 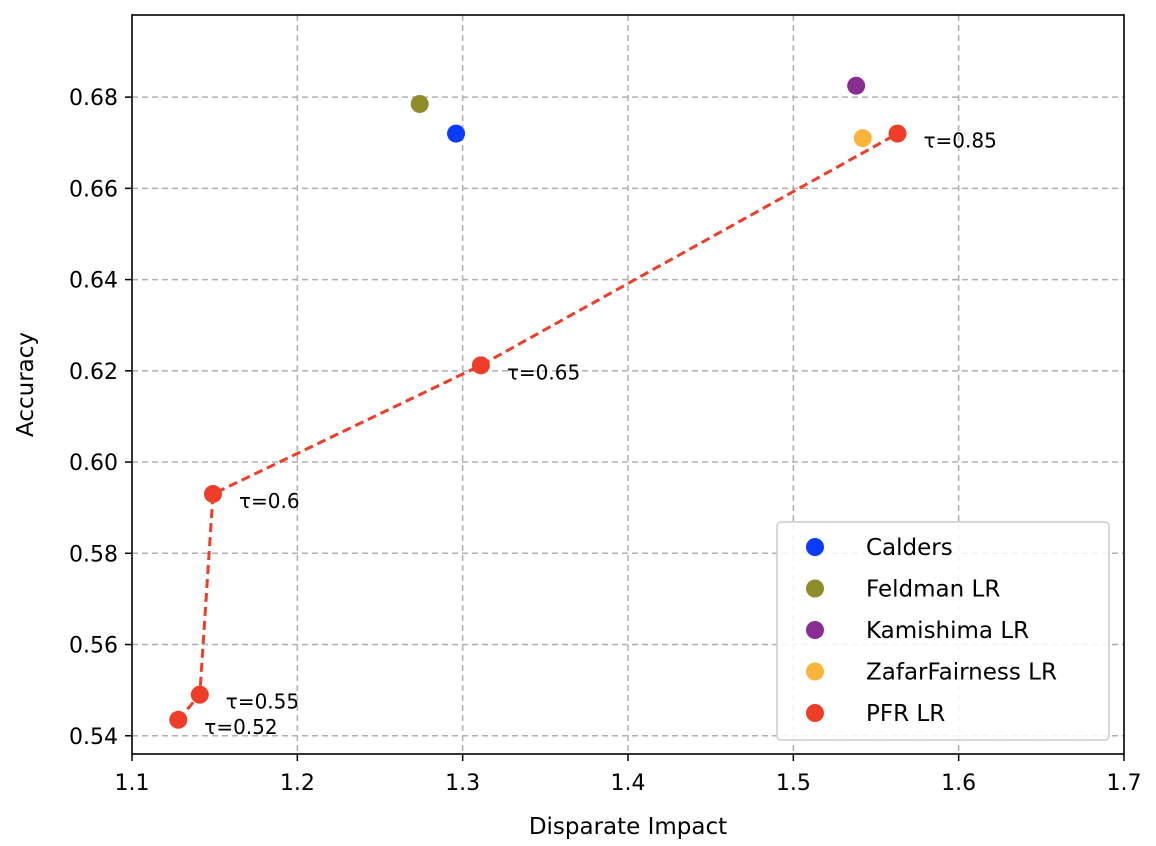 I want to click on tau-annotation: τ=0.6, so click(x=269, y=501).